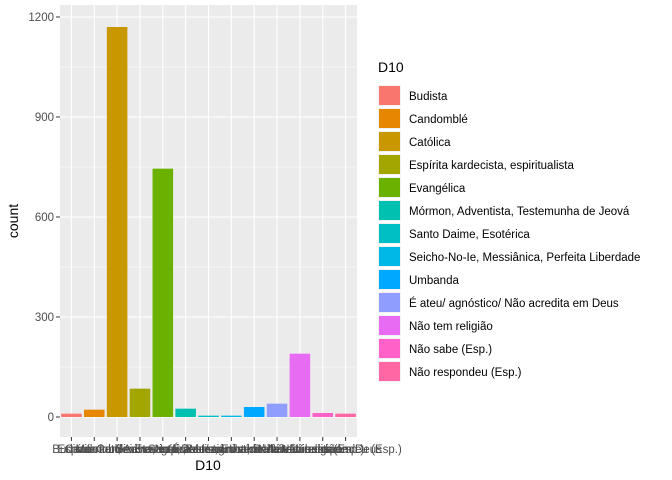 Image resolution: width=672 pixels, height=480 pixels. I want to click on x-tick-label: É ateu/ agnóstico/ Não acredita em Deus, so click(277, 449).